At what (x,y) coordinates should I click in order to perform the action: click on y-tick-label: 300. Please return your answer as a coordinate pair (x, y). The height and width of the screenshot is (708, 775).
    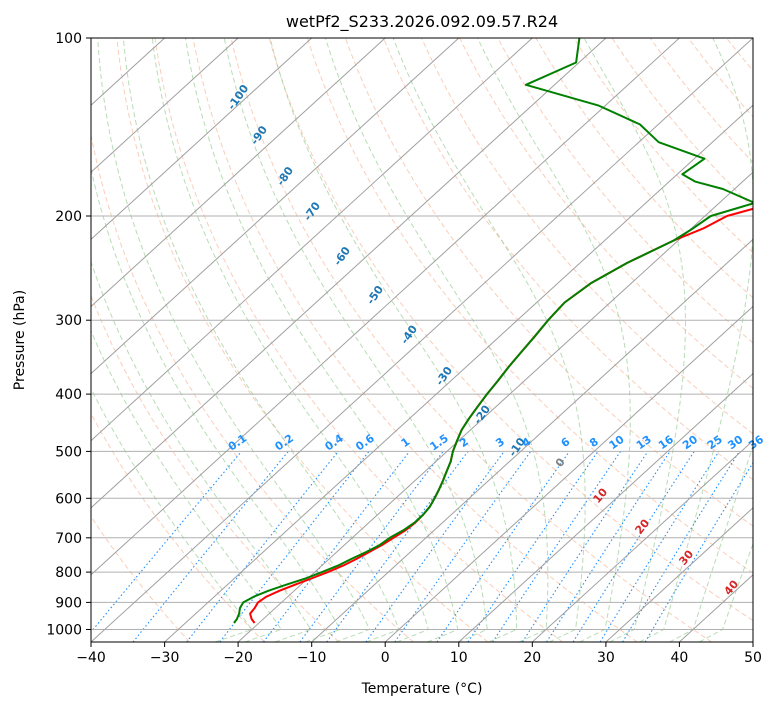
    Looking at the image, I should click on (68, 321).